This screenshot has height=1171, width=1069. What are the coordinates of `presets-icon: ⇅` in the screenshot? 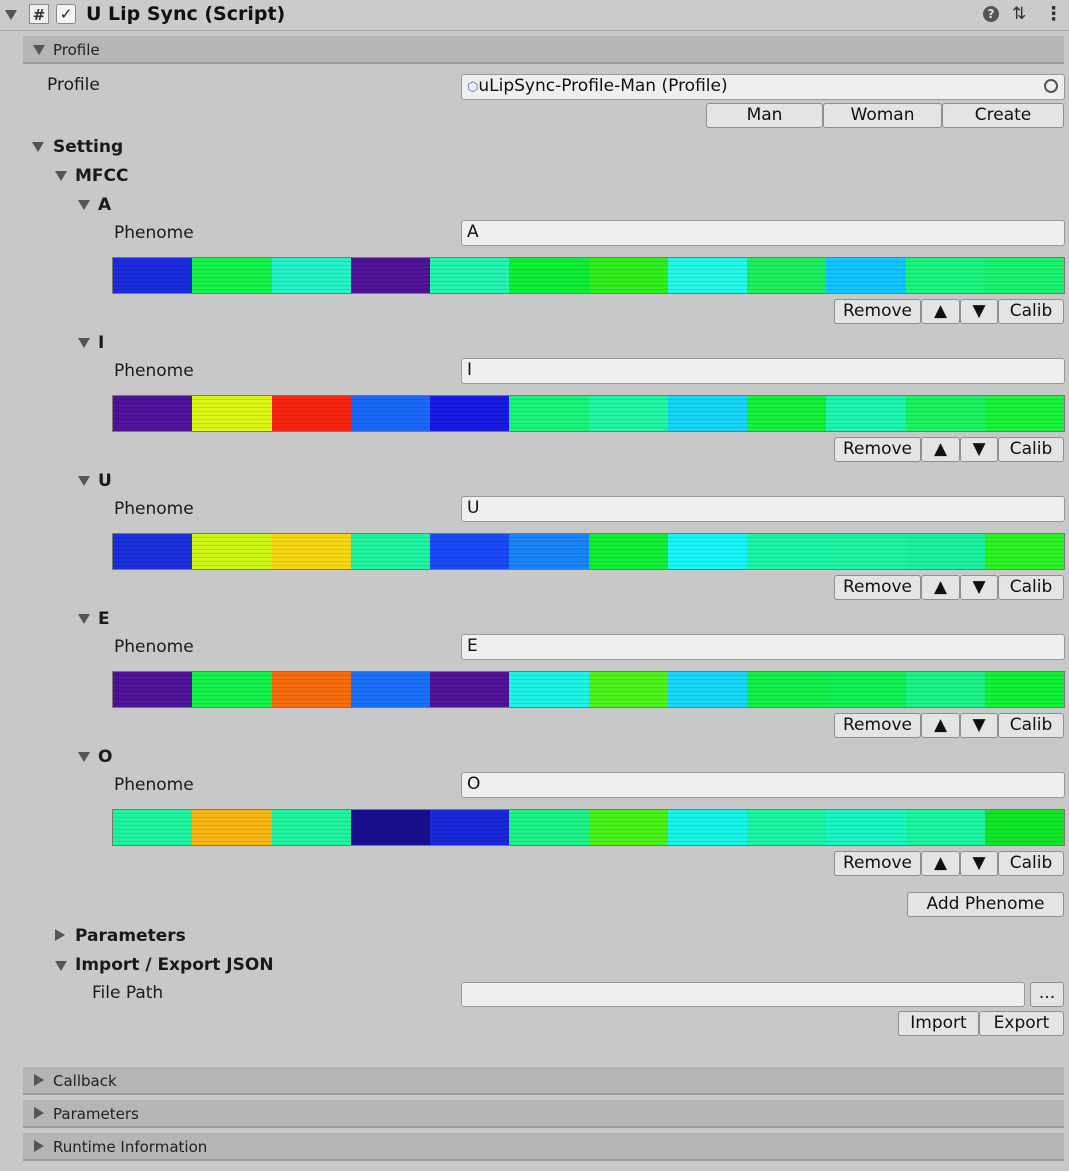 It's located at (1019, 14).